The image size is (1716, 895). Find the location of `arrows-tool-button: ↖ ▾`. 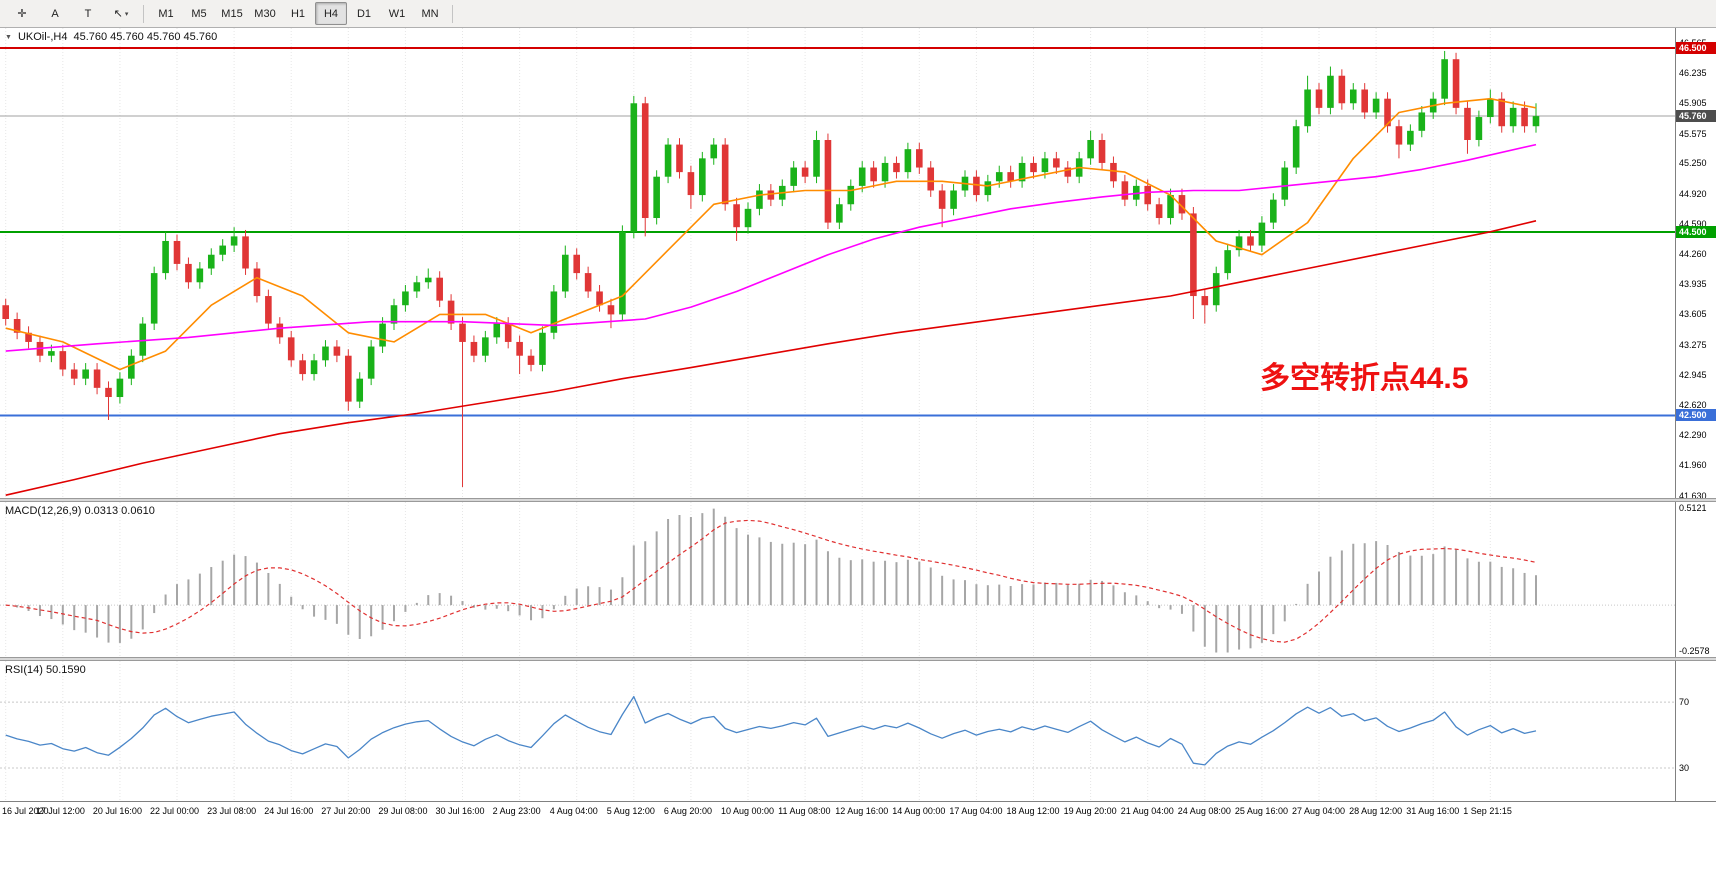

arrows-tool-button: ↖ ▾ is located at coordinates (121, 13).